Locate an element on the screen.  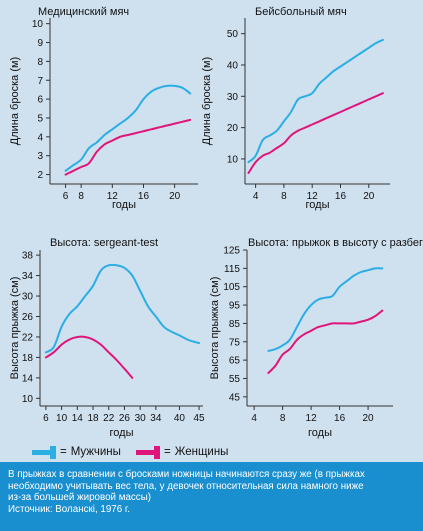
y-tick-label: 38 is located at coordinates (28, 256).